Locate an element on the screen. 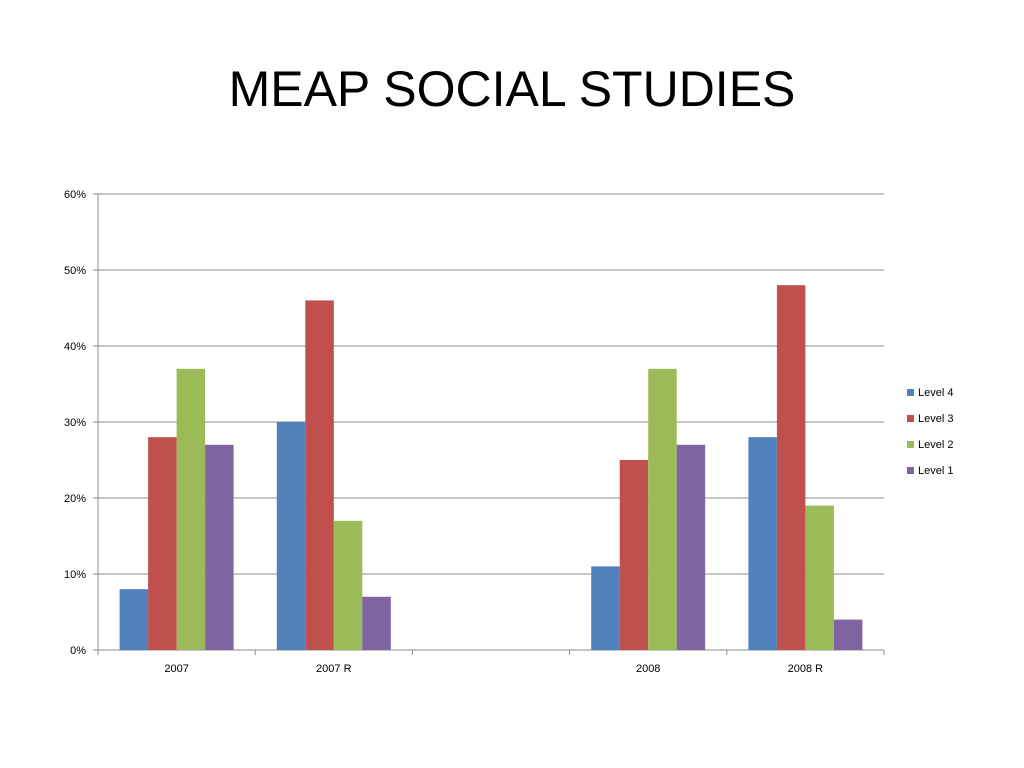 This screenshot has width=1024, height=768. x-tick-label: 2008 R is located at coordinates (806, 669).